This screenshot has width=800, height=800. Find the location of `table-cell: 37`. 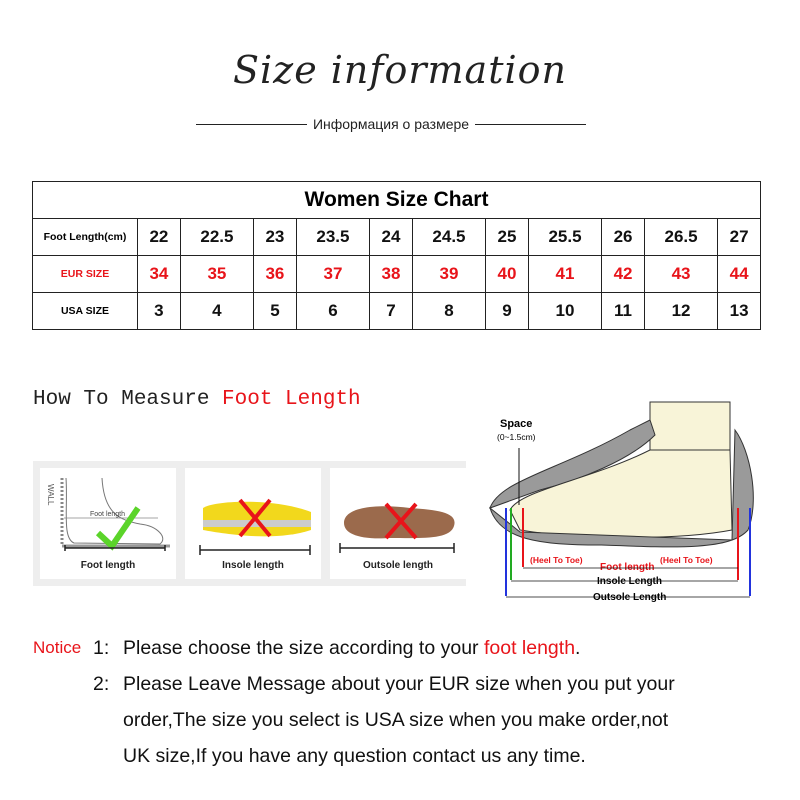

table-cell: 37 is located at coordinates (333, 274).